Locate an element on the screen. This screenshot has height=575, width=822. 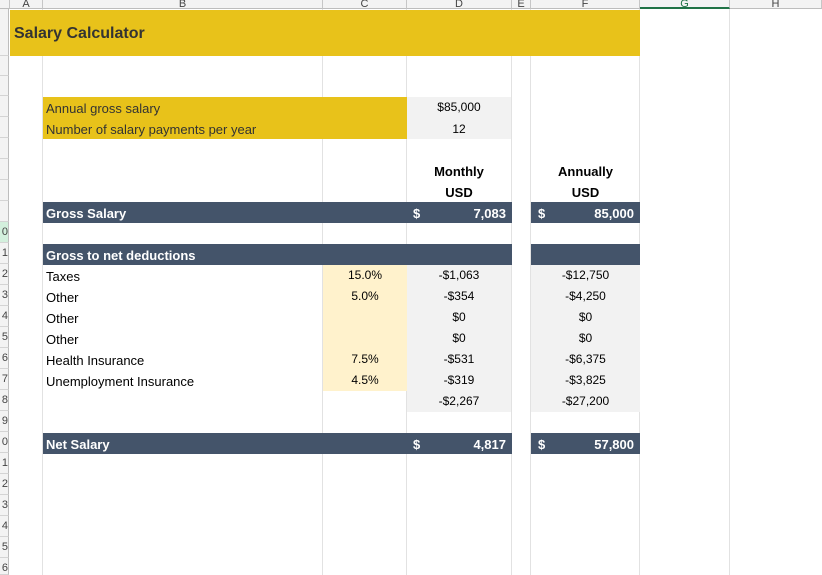
deductions-title: Gross to net deductions is located at coordinates (121, 255).